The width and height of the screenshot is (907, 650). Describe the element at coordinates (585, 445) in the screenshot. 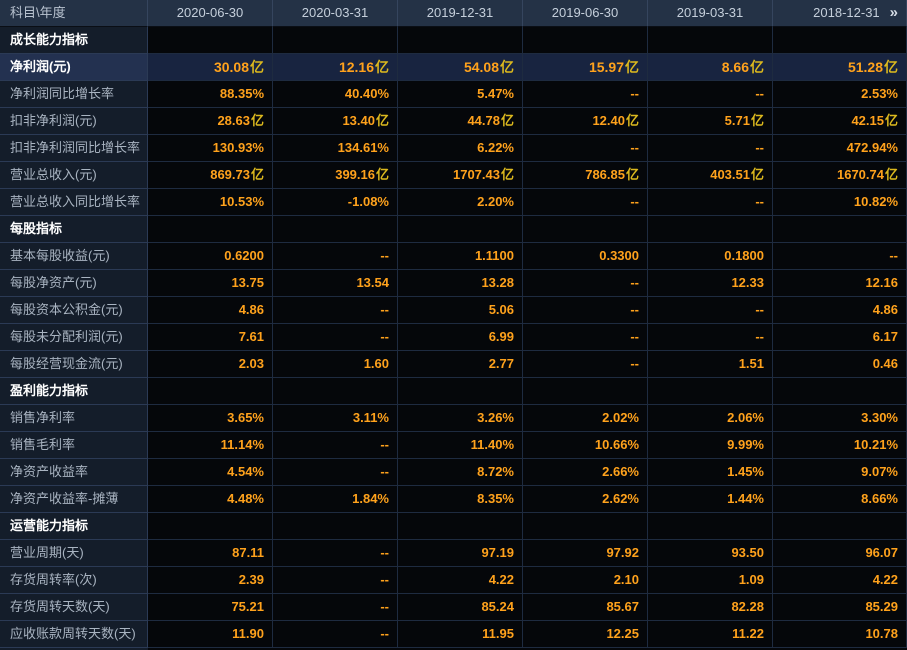

I see `value-cell: 10.66%` at that location.